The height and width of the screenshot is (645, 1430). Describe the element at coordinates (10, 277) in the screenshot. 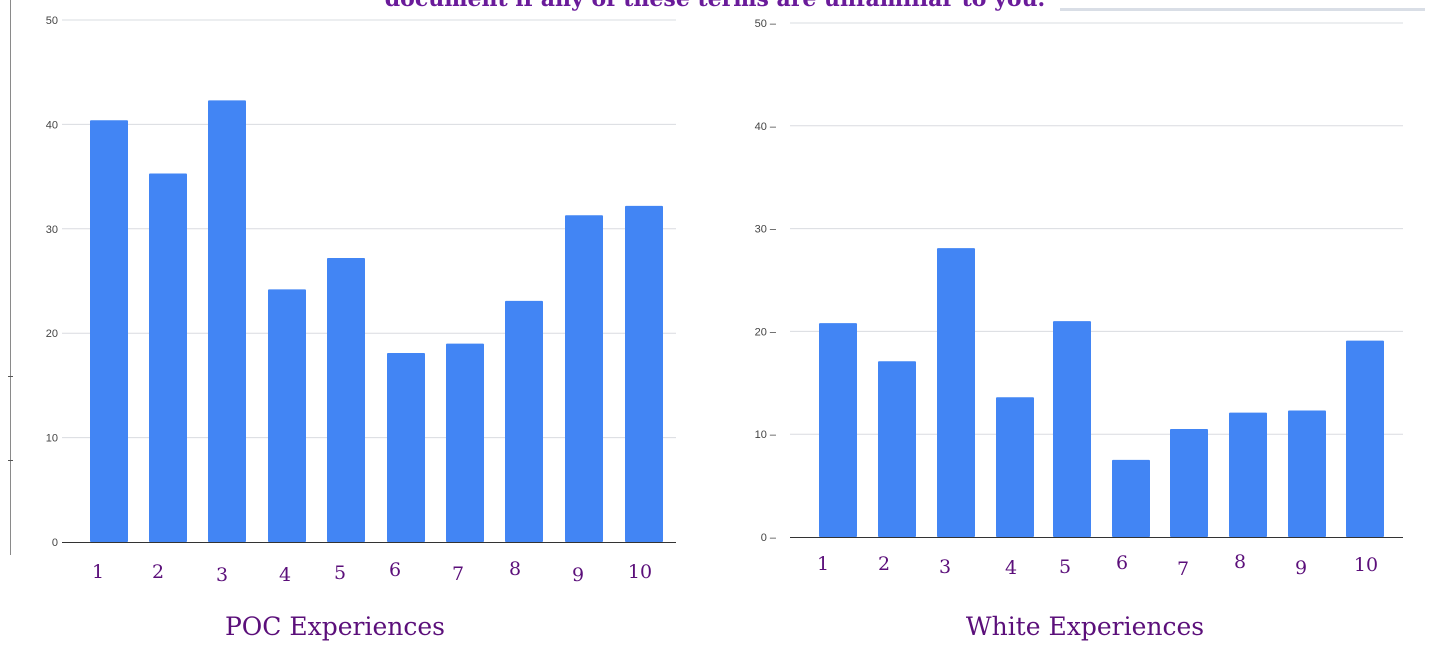

I see `left-frame-edge` at that location.